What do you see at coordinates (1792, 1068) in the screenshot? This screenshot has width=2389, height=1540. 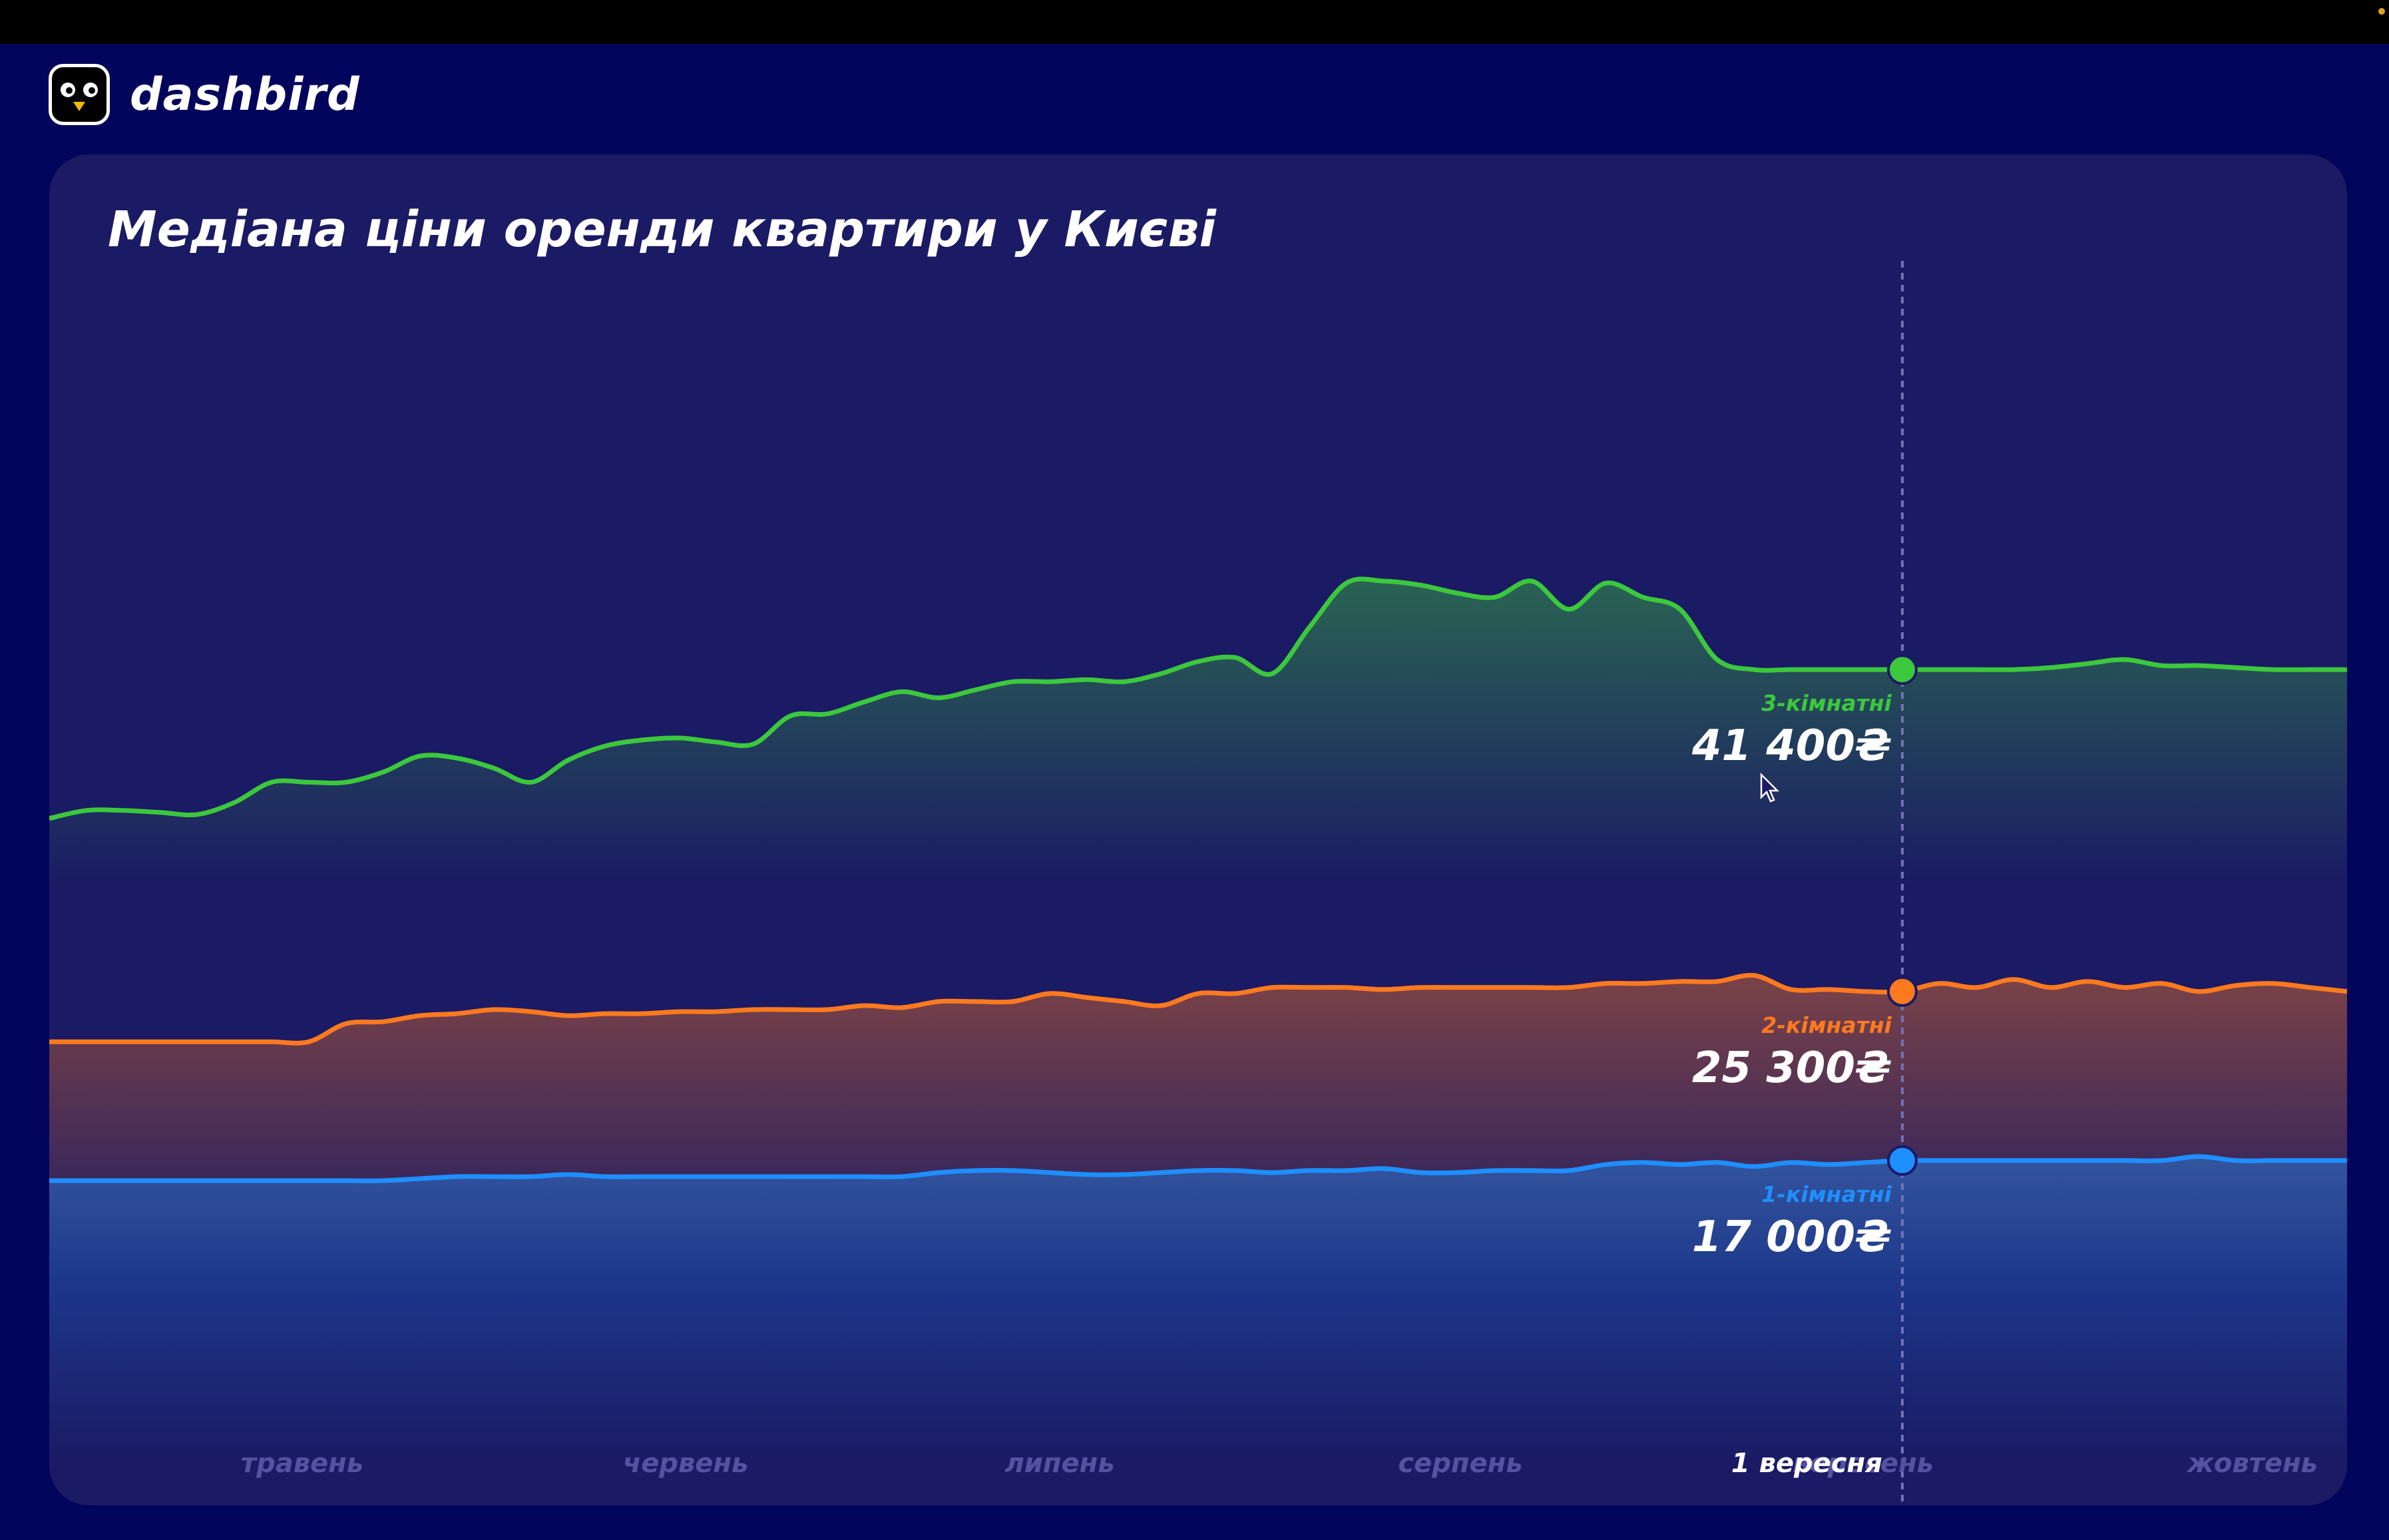 I see `series-value-label: 25 300₴` at bounding box center [1792, 1068].